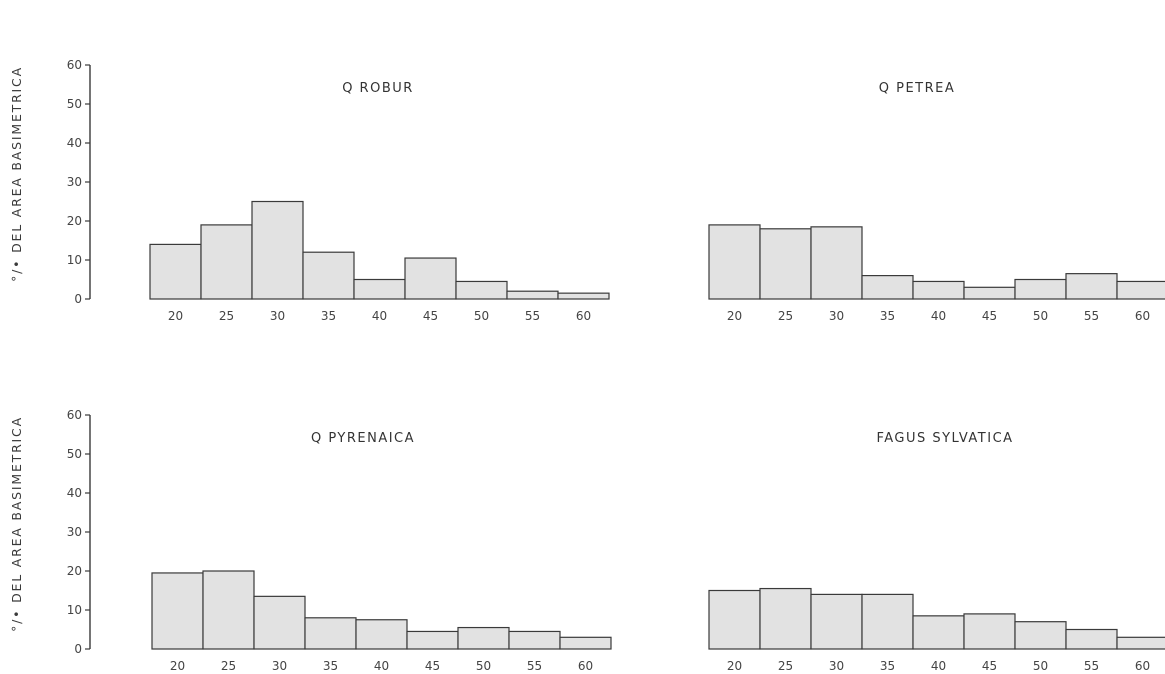 This screenshot has width=1165, height=674. I want to click on panel-title: FAGUS SYLVATICA, so click(944, 438).